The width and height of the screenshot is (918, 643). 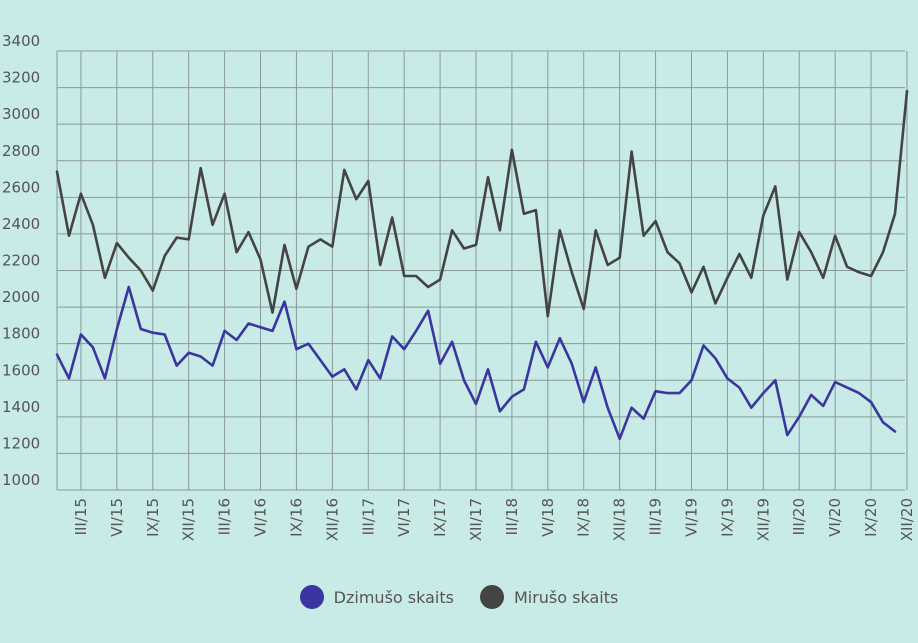 I want to click on y-tick-label: 2800, so click(x=21, y=151).